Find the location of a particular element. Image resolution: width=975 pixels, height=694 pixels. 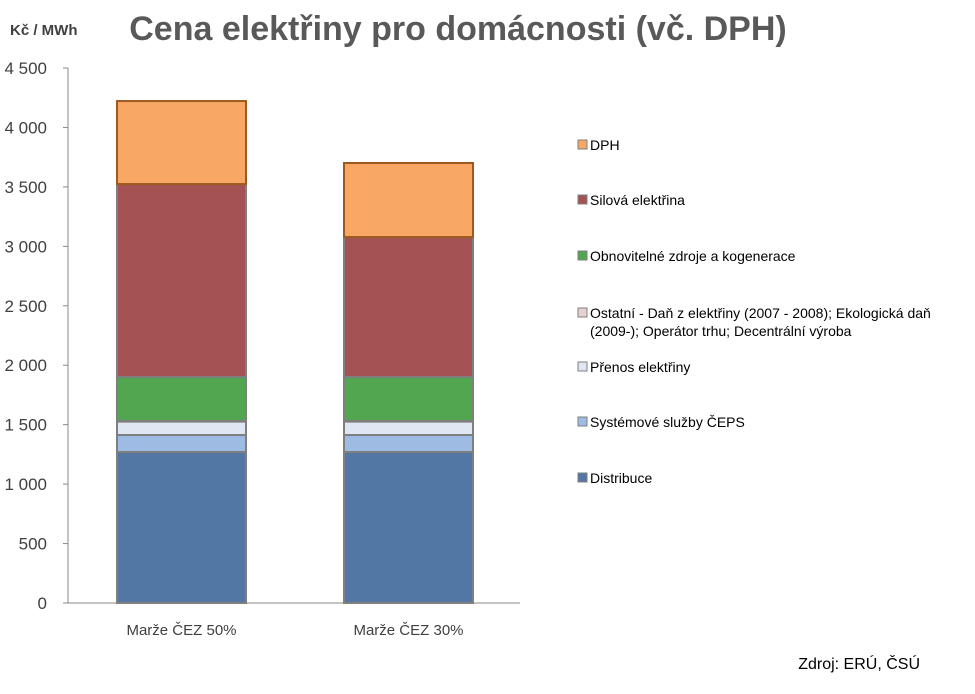

y-tick-label: 3 000 is located at coordinates (25, 246).